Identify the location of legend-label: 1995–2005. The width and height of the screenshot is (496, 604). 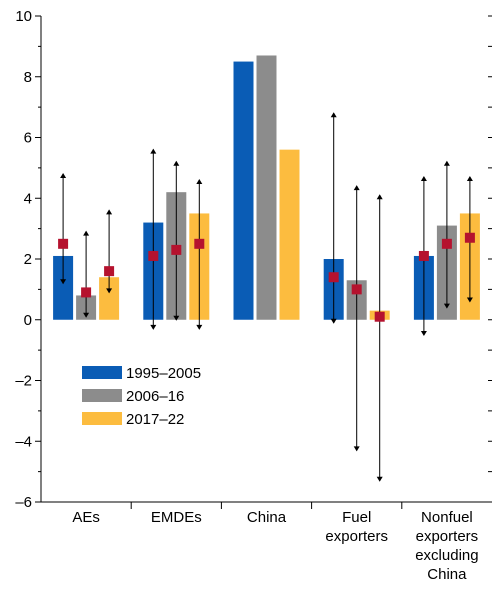
(163, 373).